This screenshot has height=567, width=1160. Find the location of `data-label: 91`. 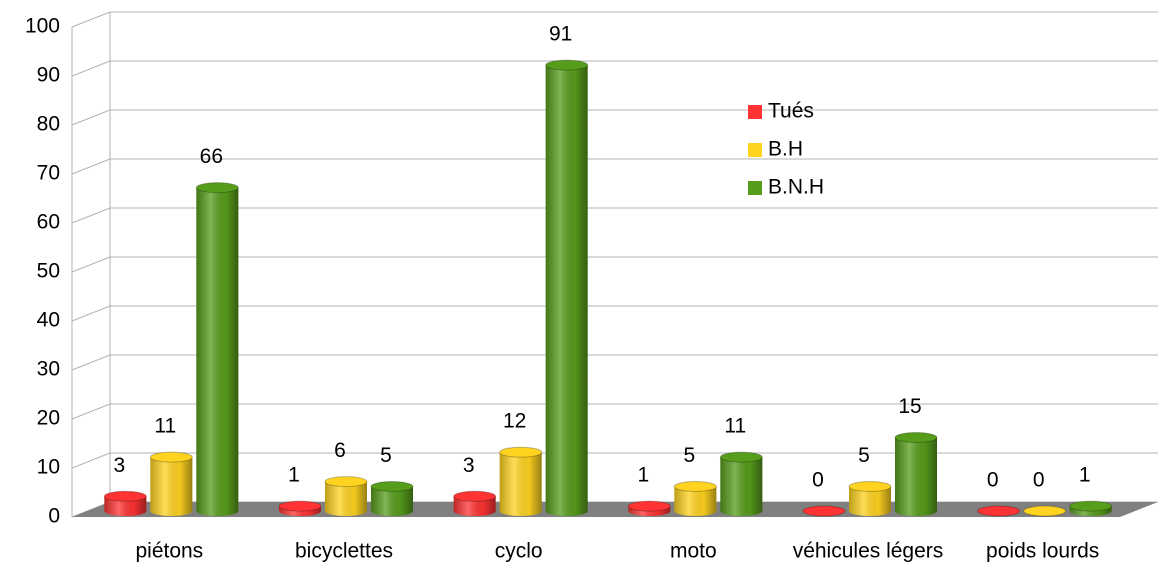

data-label: 91 is located at coordinates (560, 34).